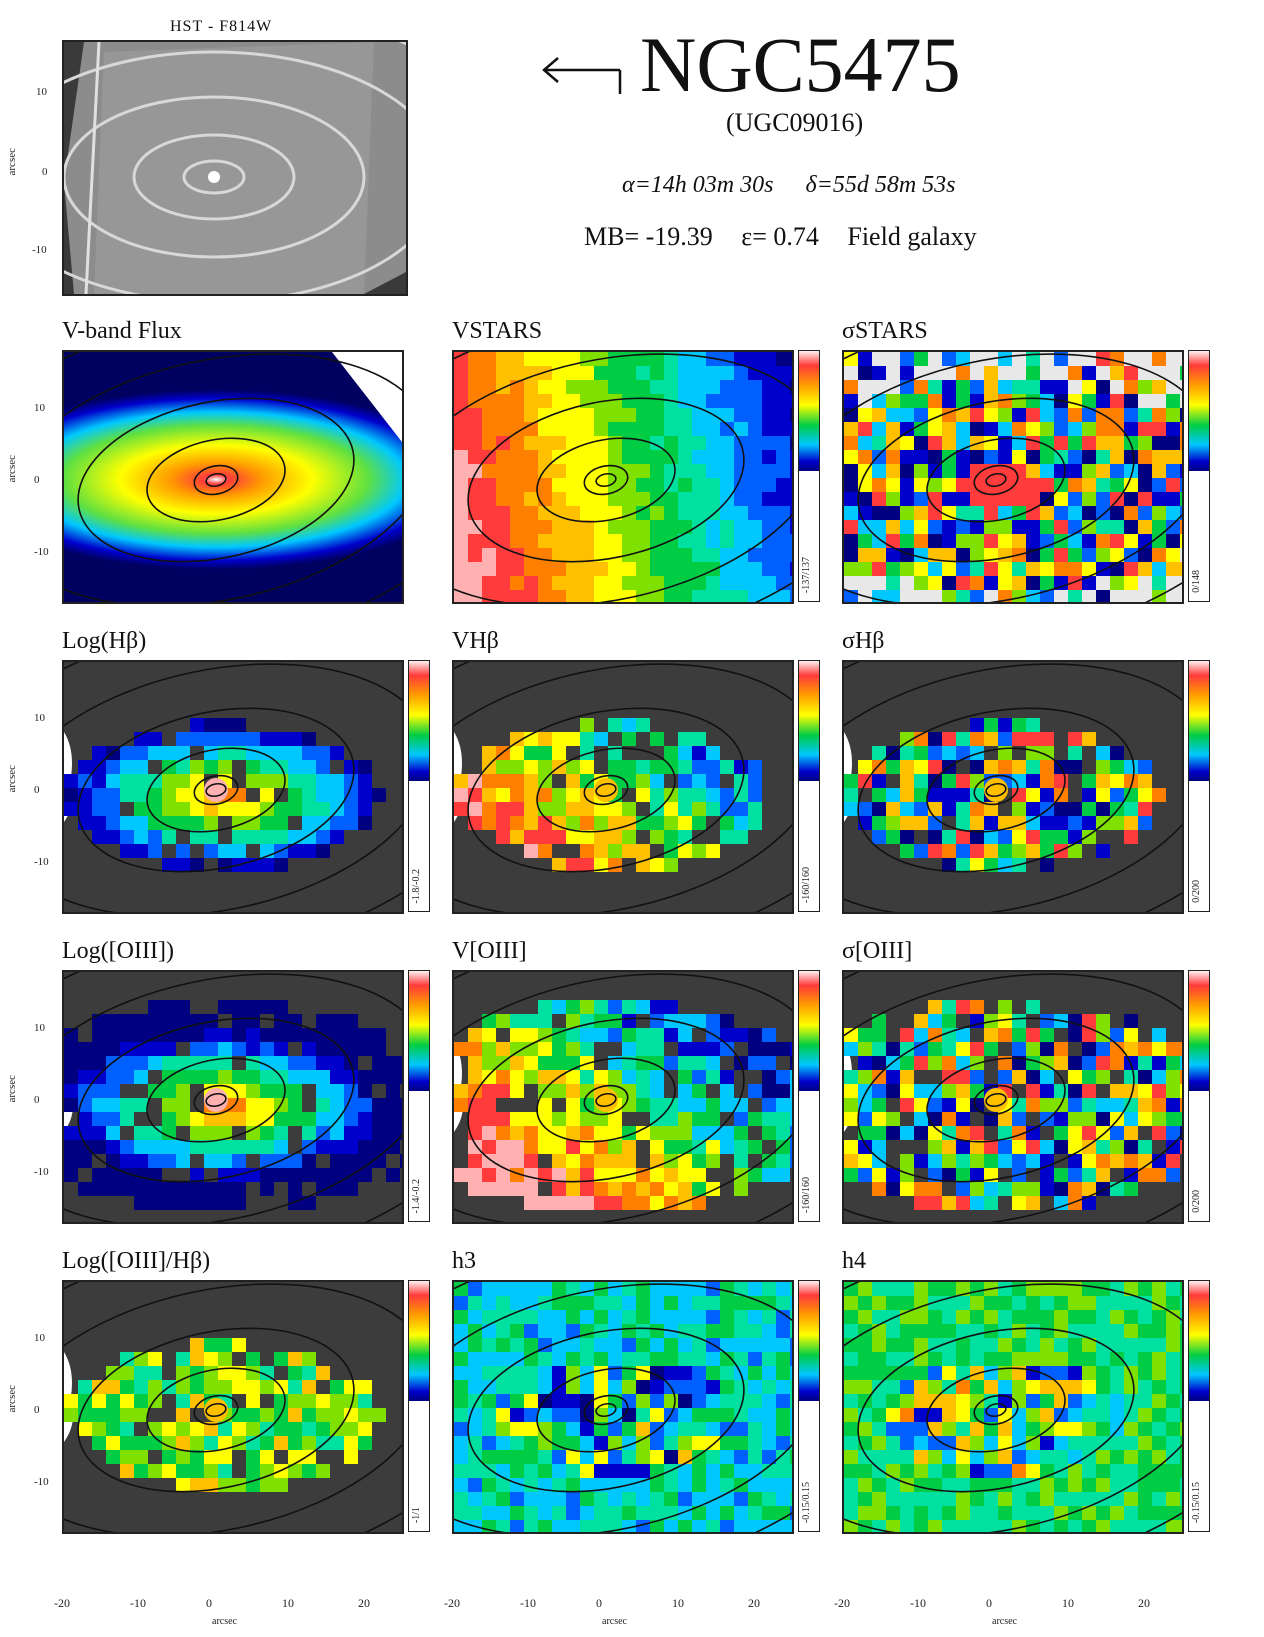 This screenshot has height=1637, width=1264. I want to click on colorbar: 0/148, so click(1199, 476).